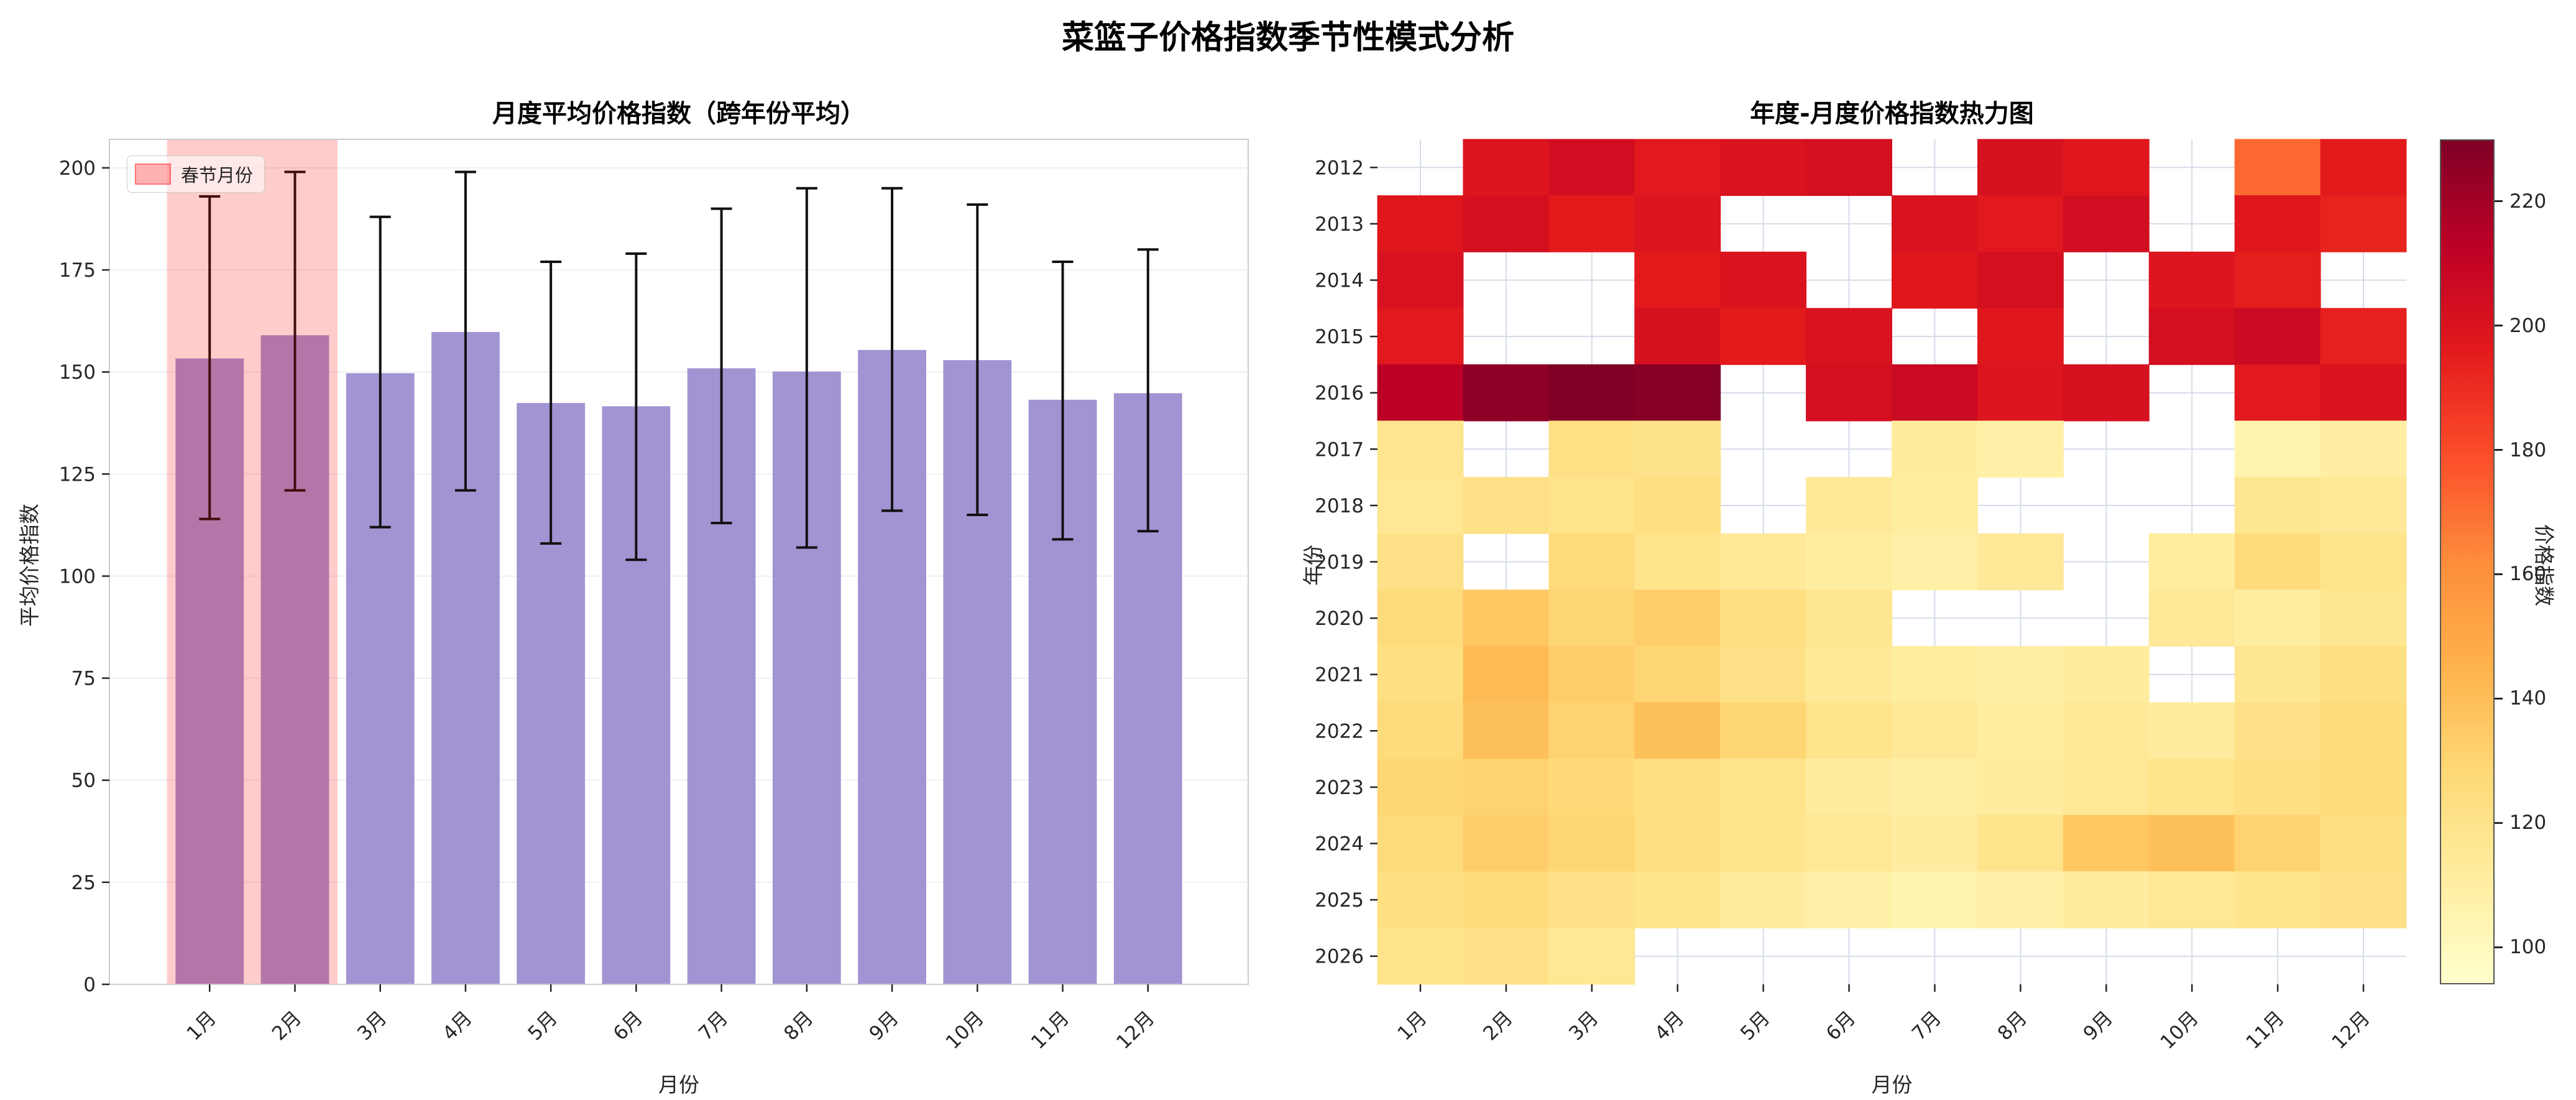  What do you see at coordinates (217, 175) in the screenshot?
I see `legend-label: 春节月份` at bounding box center [217, 175].